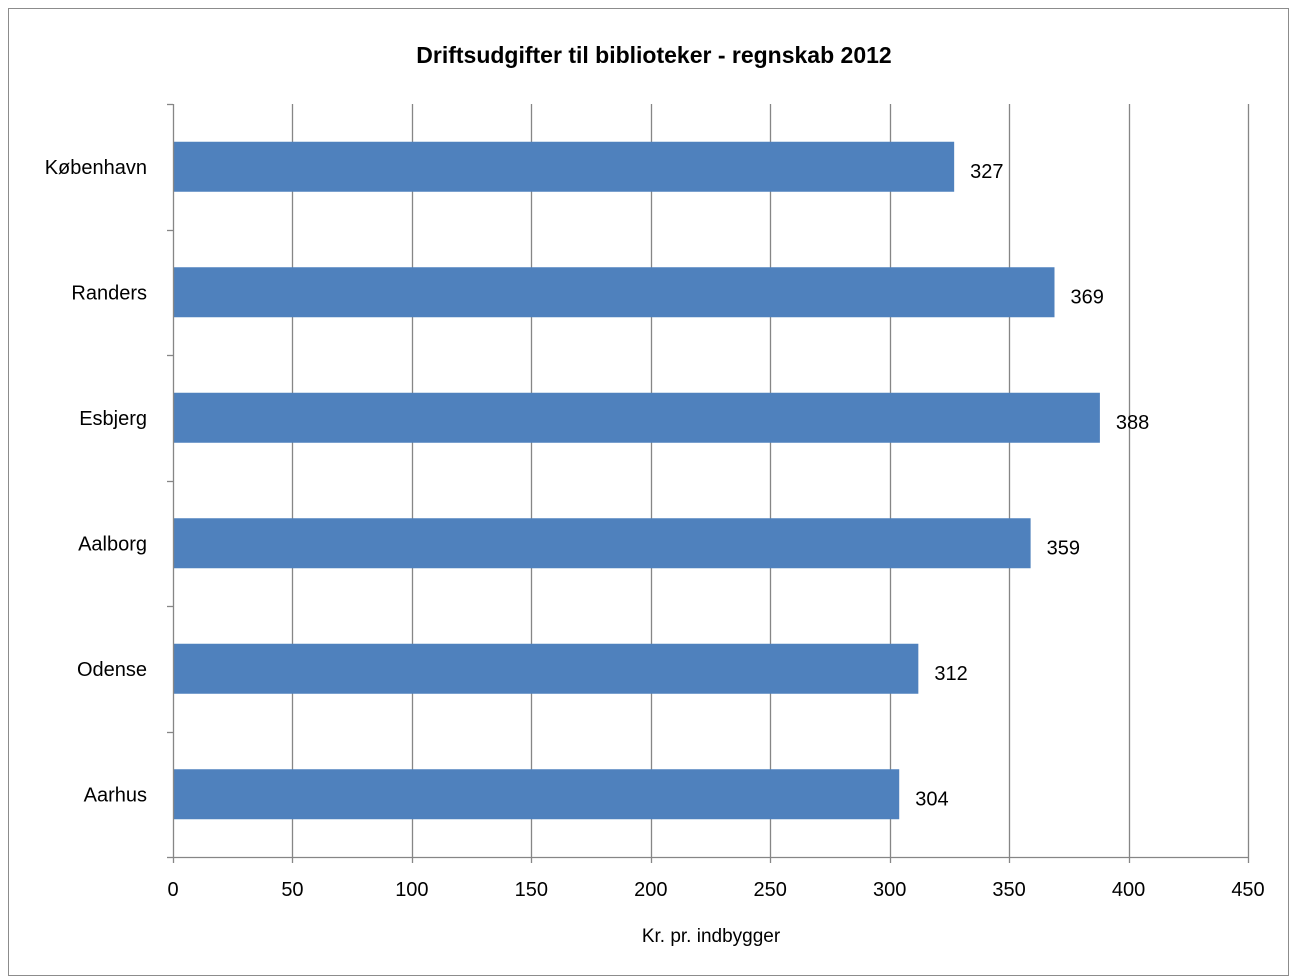 The width and height of the screenshot is (1289, 976). Describe the element at coordinates (1247, 890) in the screenshot. I see `x-tick-label: 450` at that location.